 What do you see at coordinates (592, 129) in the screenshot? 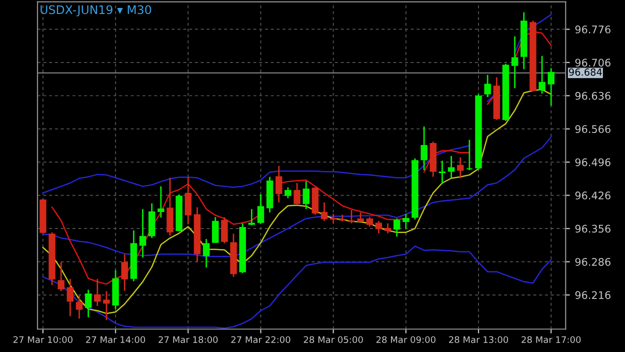
I see `y-tick-label: 96.566` at bounding box center [592, 129].